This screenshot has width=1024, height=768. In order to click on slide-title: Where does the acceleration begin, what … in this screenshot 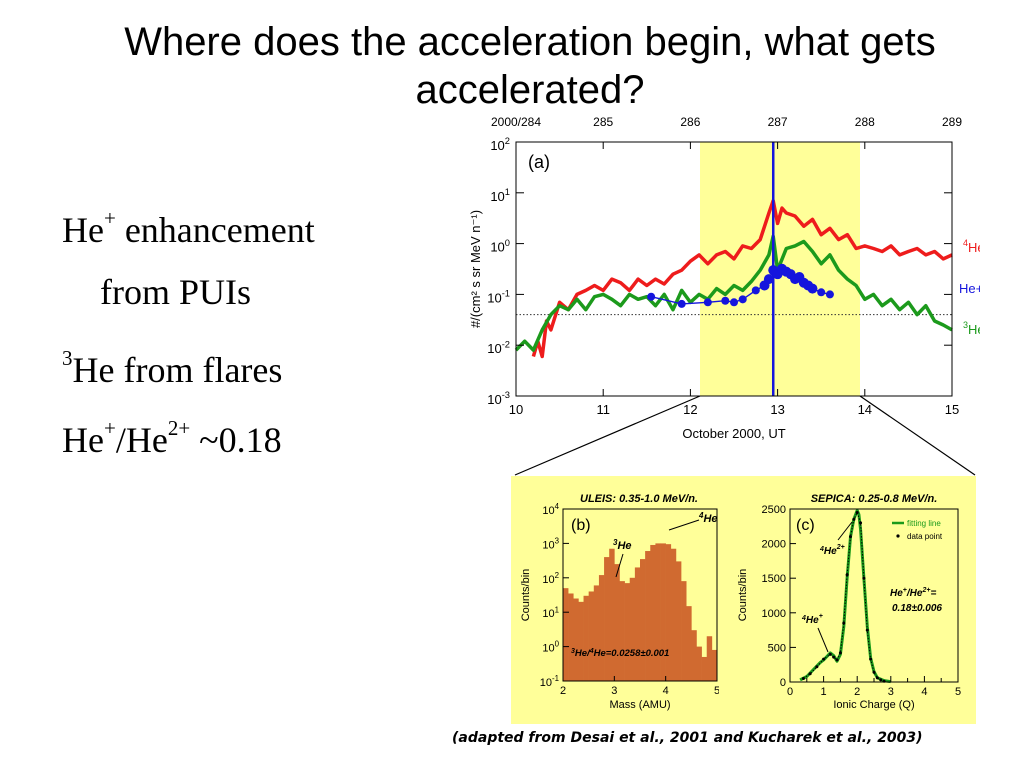, I will do `click(530, 66)`.